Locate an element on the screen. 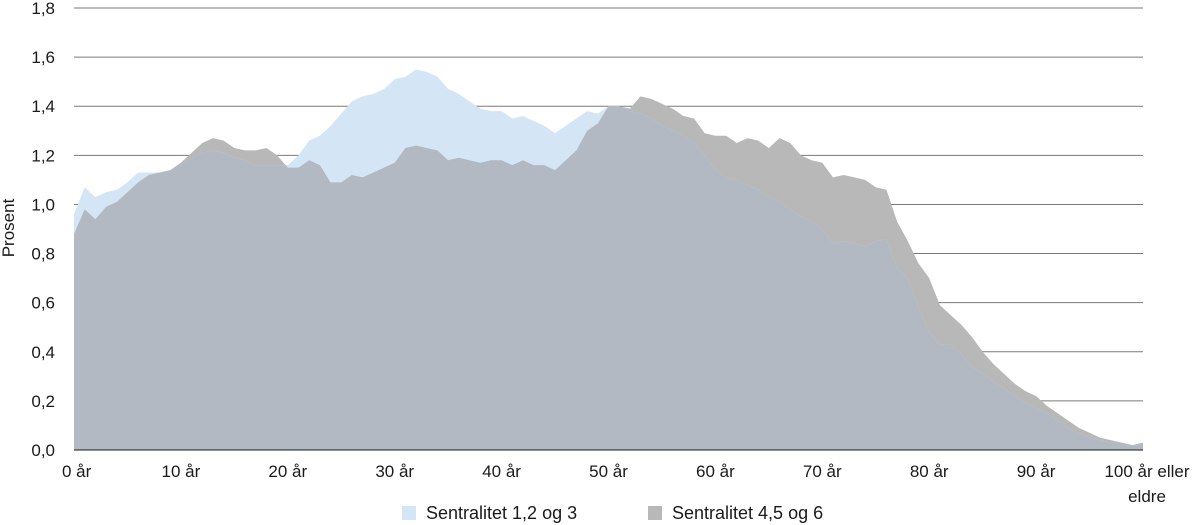 Image resolution: width=1200 pixels, height=525 pixels. y-tick-label: 0,8 is located at coordinates (43, 254).